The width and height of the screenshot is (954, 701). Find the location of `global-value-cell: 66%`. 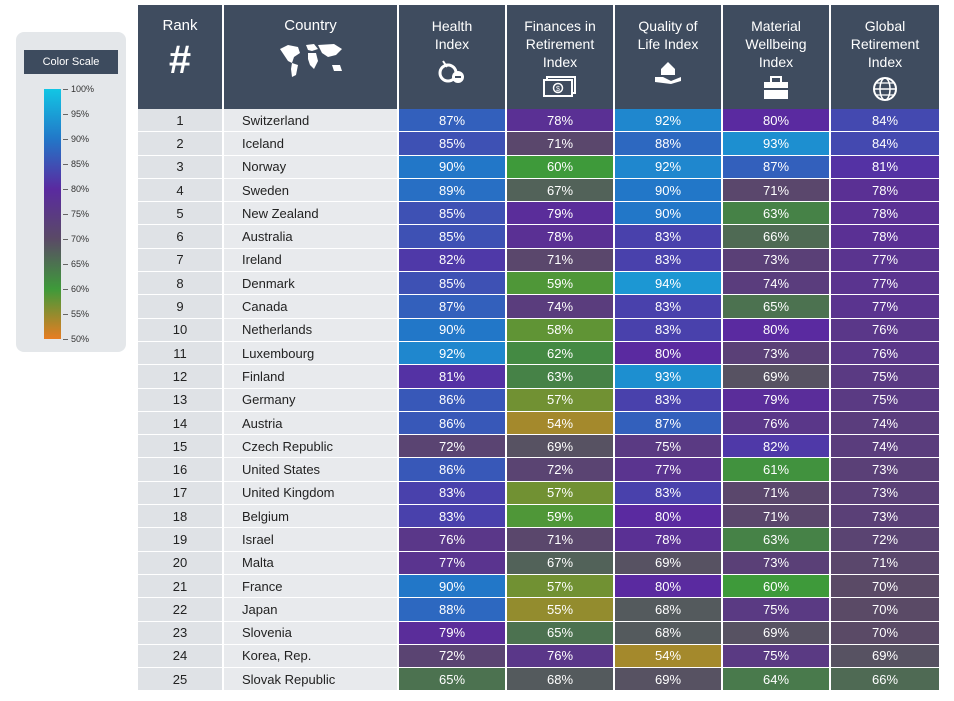

global-value-cell: 66% is located at coordinates (885, 679).